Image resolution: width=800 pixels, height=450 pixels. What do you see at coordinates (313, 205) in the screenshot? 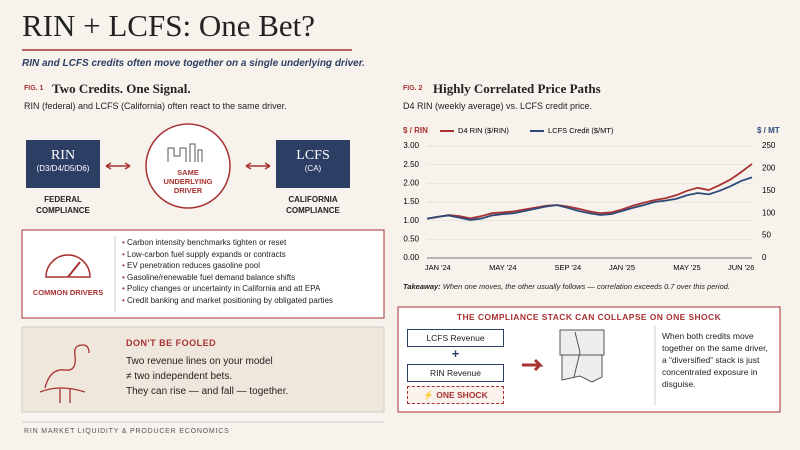
I see `lcfs-caption: CALIFORNIA COMPLIANCE` at bounding box center [313, 205].